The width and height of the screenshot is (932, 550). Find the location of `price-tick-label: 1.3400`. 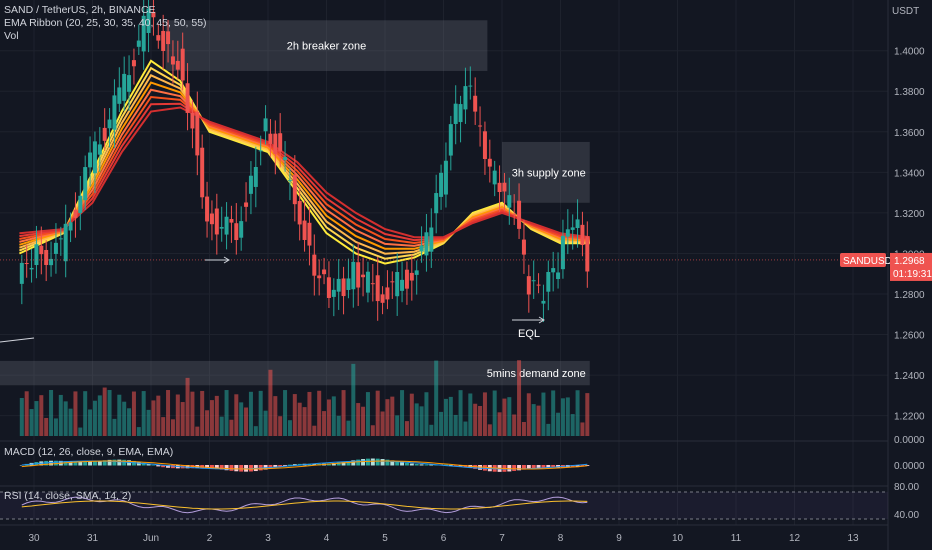

price-tick-label: 1.3400 is located at coordinates (909, 173).